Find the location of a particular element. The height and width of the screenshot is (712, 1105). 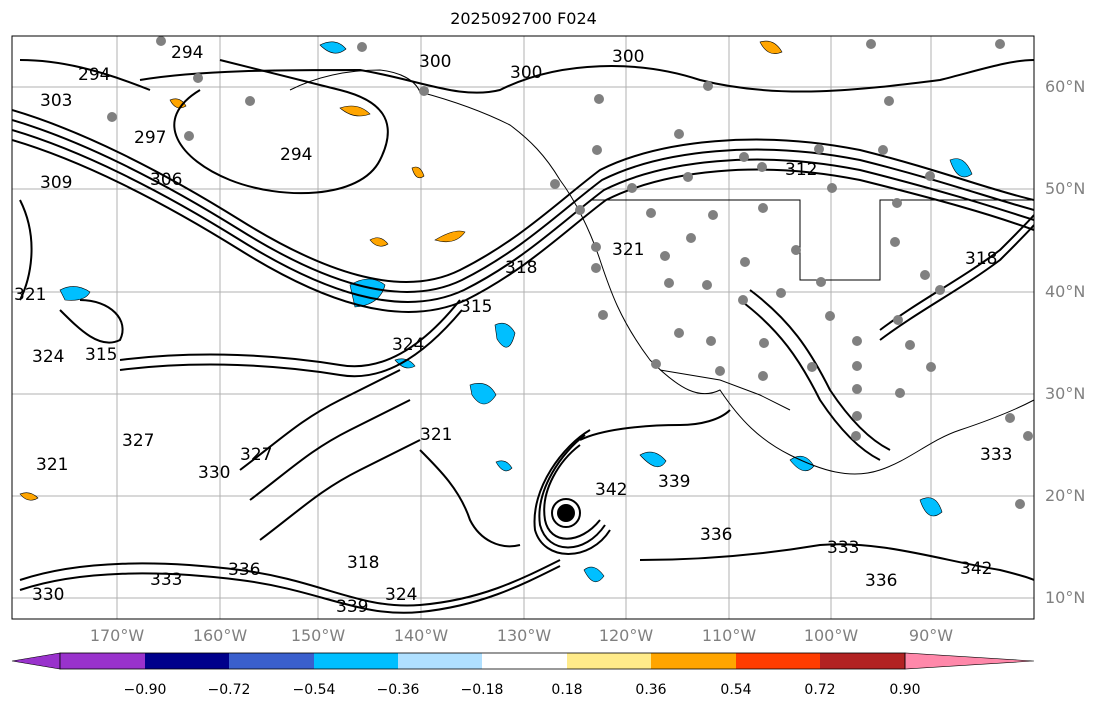

contour-label: 336 is located at coordinates (716, 535).